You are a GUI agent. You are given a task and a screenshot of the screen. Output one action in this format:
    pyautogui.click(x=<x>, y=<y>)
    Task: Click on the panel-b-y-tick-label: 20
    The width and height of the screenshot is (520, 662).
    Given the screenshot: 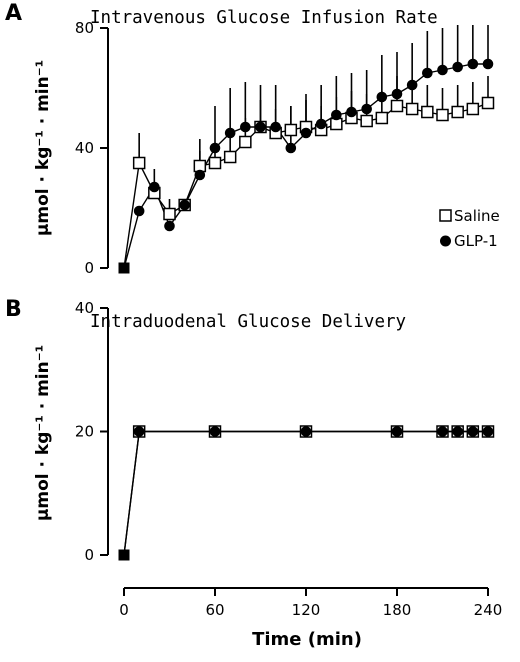 What is the action you would take?
    pyautogui.click(x=84, y=432)
    